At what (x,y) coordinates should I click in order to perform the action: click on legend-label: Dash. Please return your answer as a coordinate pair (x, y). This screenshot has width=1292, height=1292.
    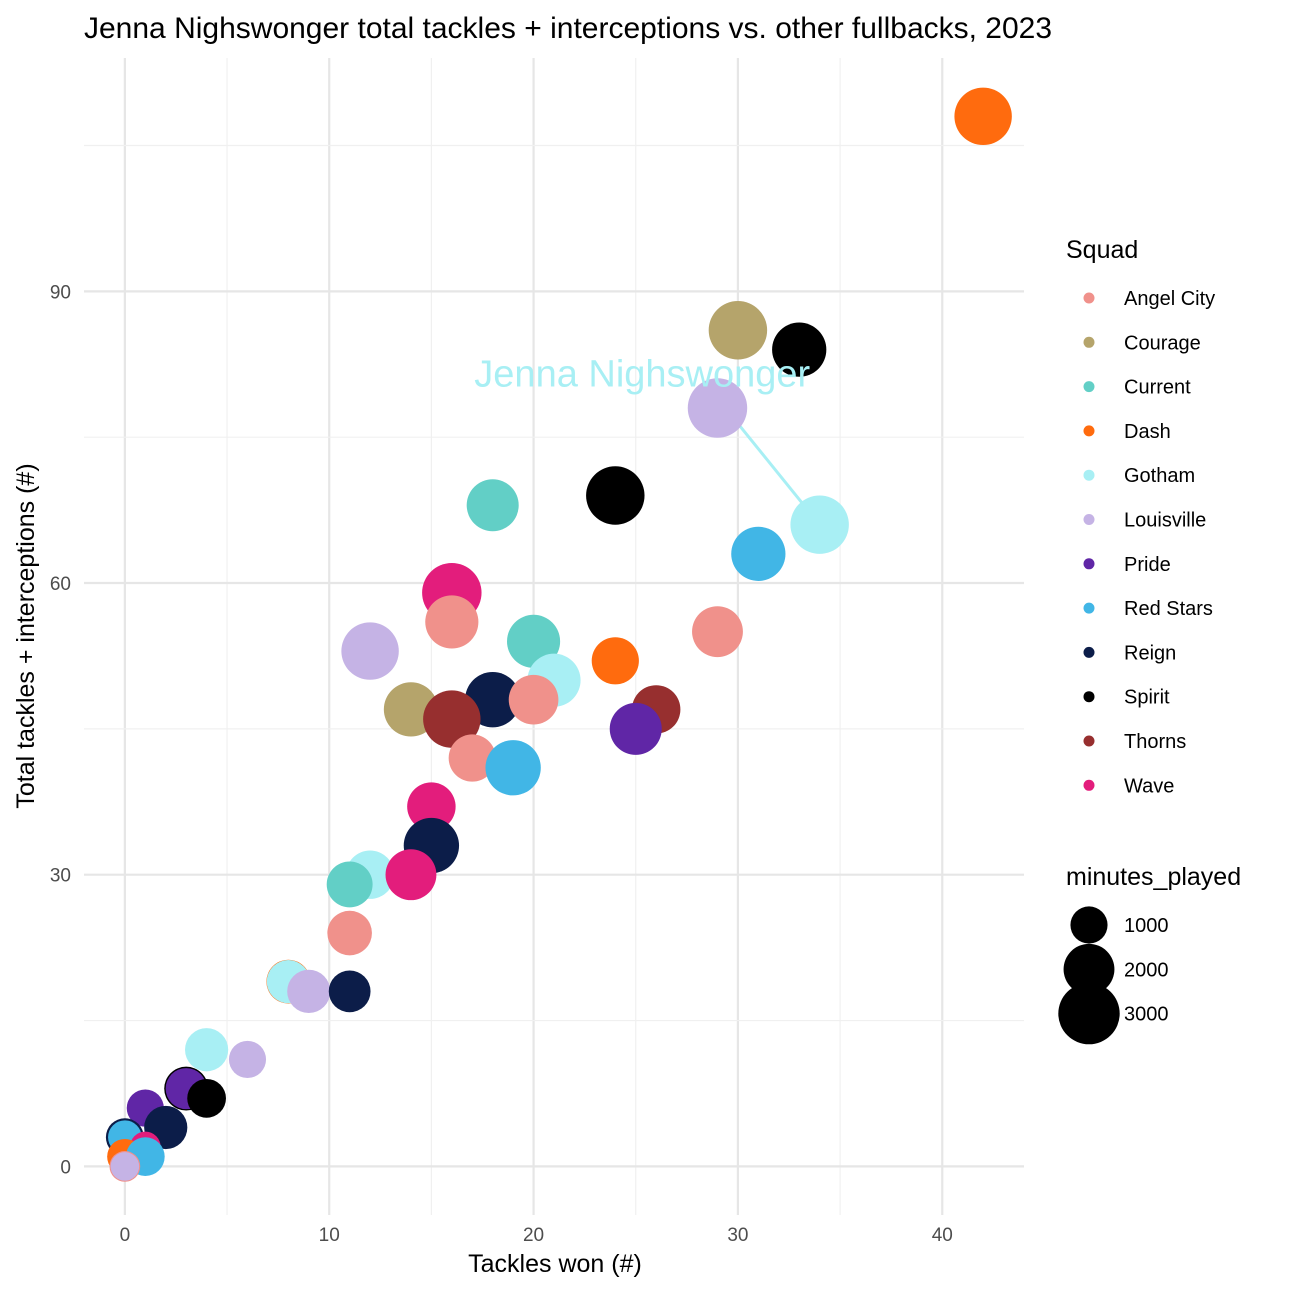
    Looking at the image, I should click on (1147, 432).